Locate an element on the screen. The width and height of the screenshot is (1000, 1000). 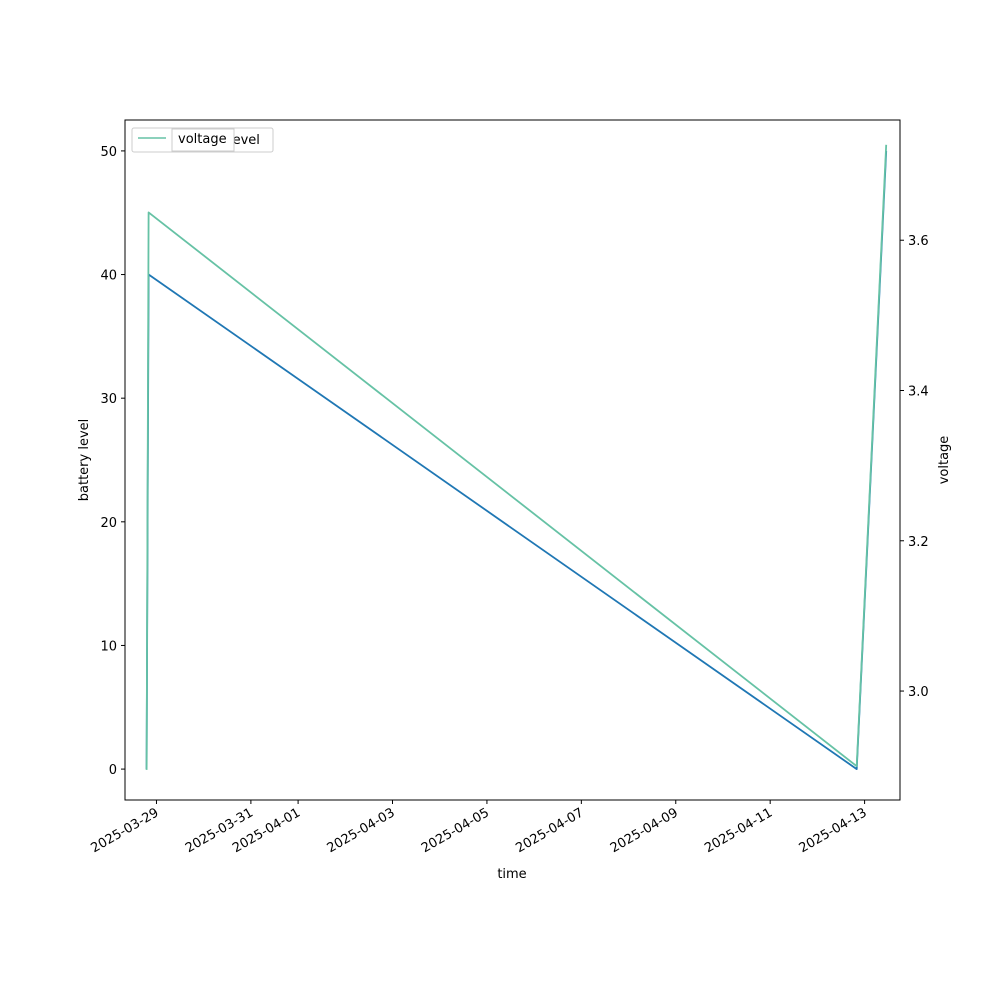
y-tick-label: 20 is located at coordinates (108, 523).